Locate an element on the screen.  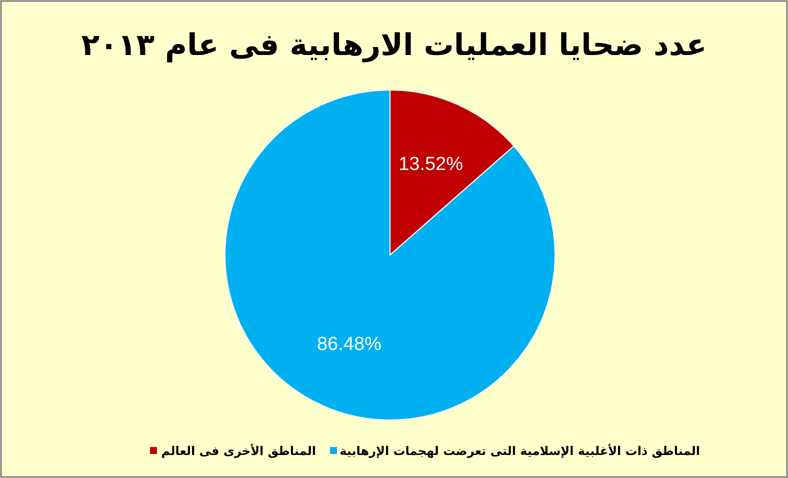
legend-label: المناطق الأخرى فى العالم is located at coordinates (238, 450).